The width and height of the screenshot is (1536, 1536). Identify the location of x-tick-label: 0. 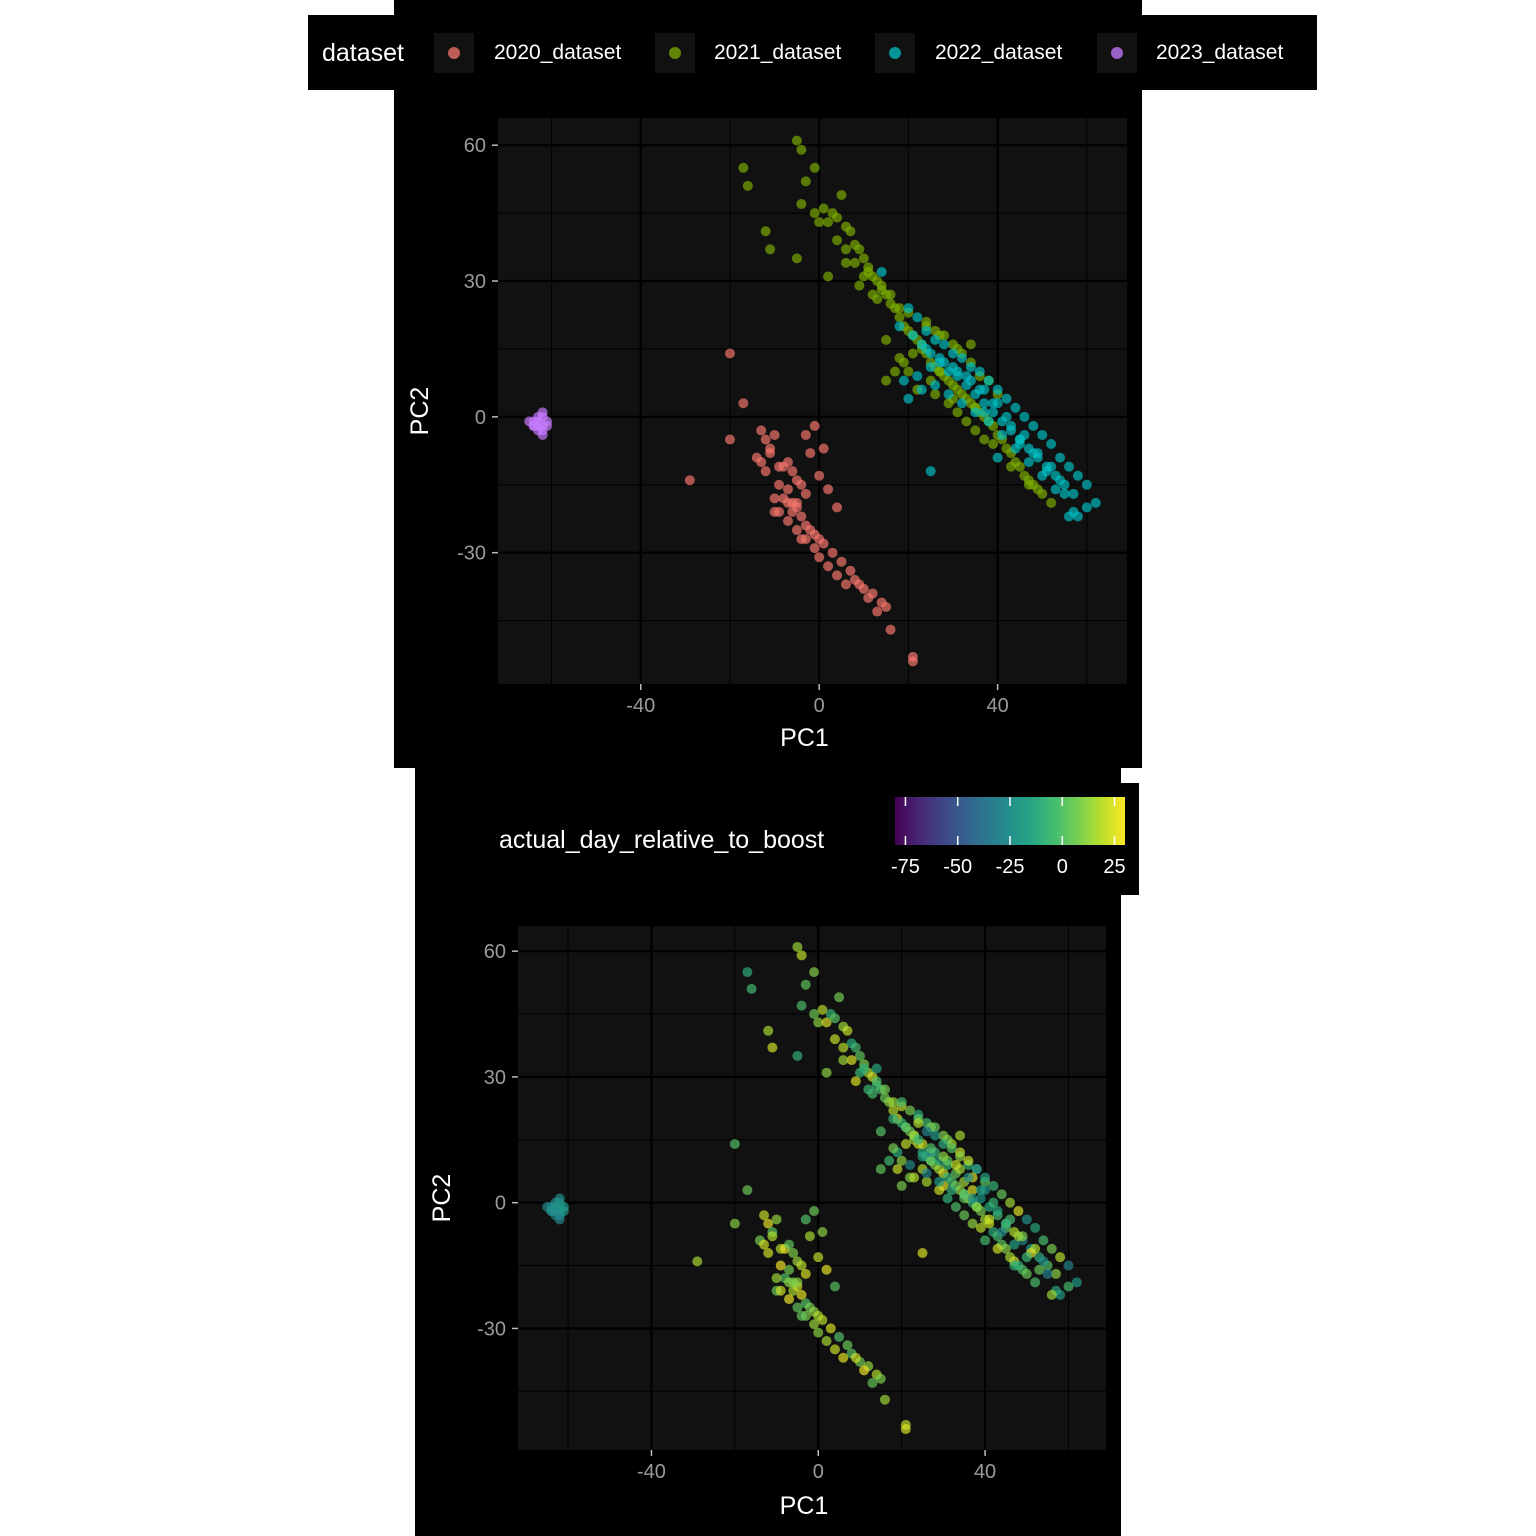
(818, 1472).